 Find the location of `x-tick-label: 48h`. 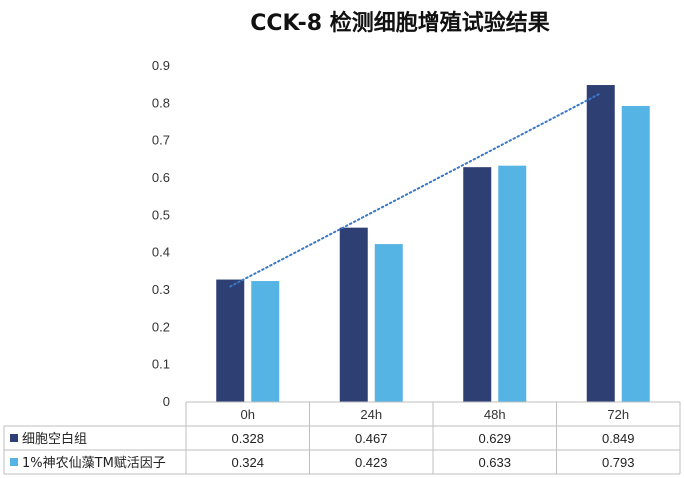

x-tick-label: 48h is located at coordinates (495, 414).